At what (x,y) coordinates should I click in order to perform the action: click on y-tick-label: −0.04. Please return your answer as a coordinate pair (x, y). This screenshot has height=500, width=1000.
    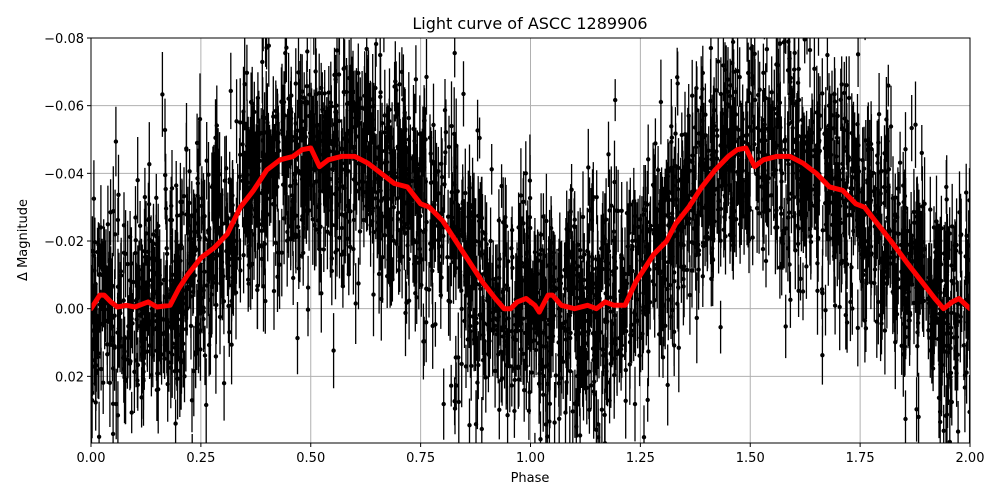
    Looking at the image, I should click on (64, 174).